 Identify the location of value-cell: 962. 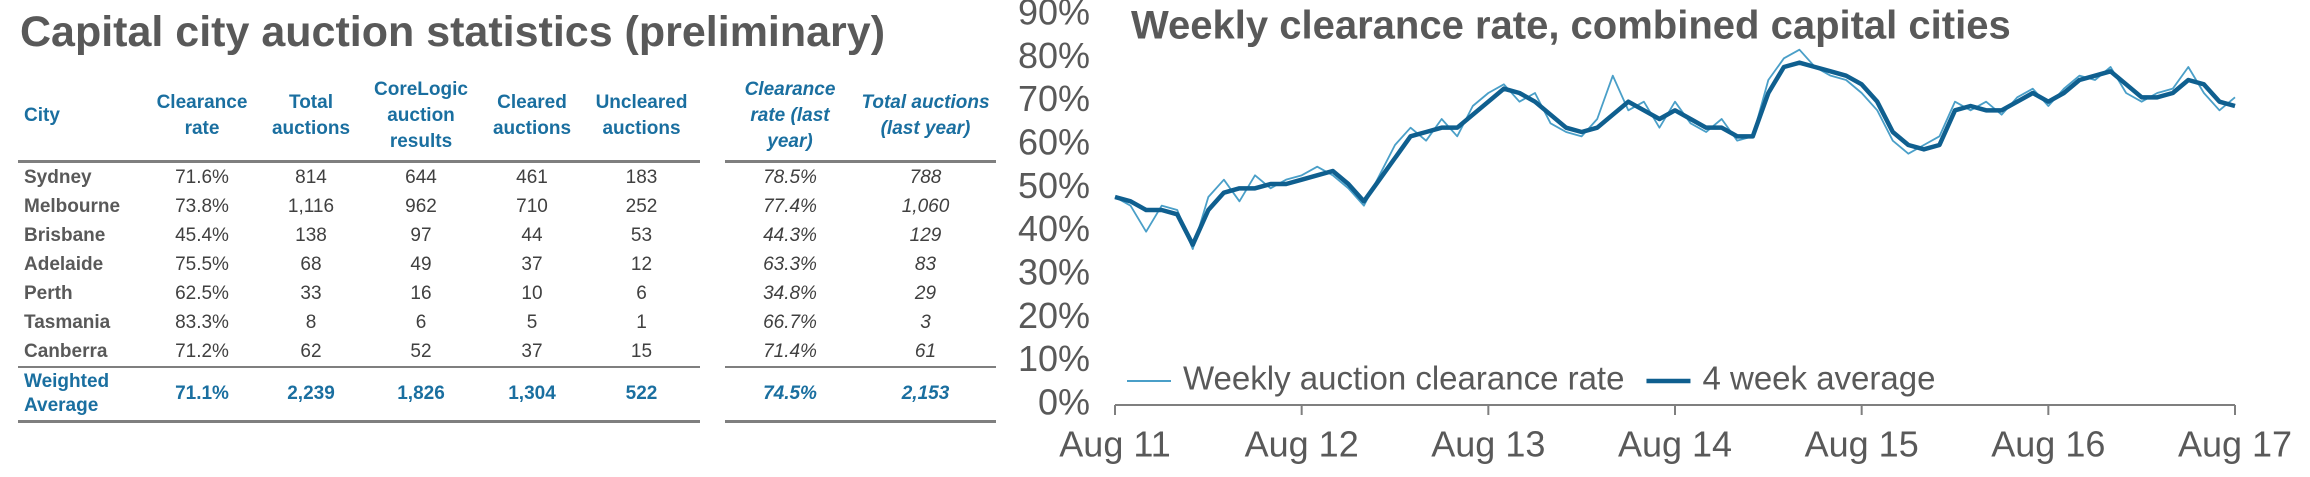
(421, 206).